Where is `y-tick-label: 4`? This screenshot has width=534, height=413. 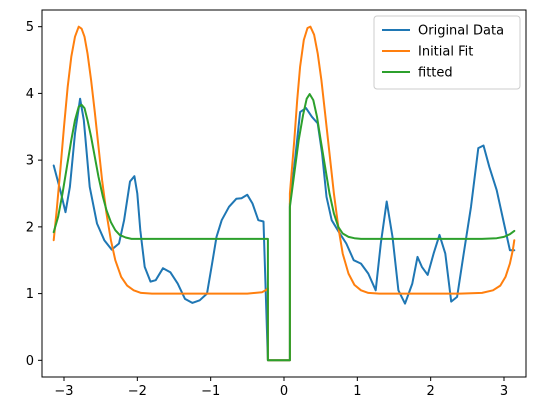
y-tick-label: 4 is located at coordinates (30, 94).